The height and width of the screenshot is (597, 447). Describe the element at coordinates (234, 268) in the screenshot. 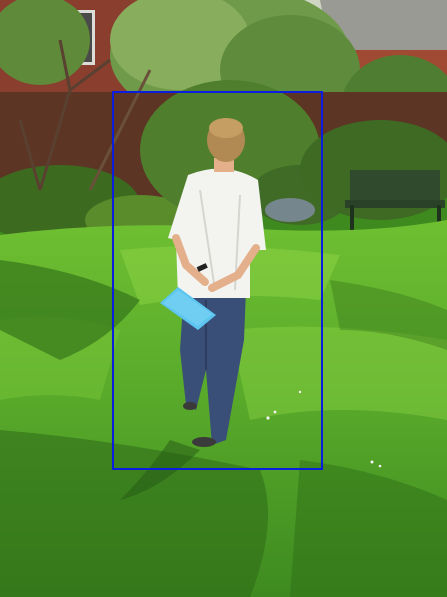

I see `arm-right` at that location.